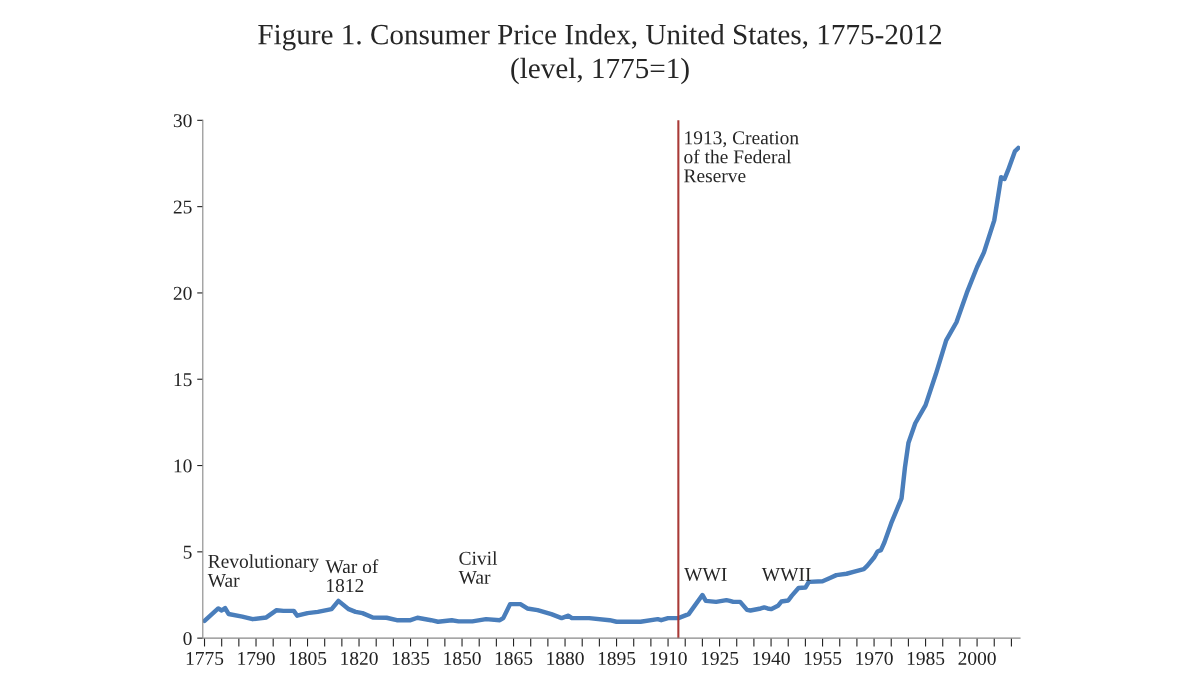 This screenshot has height=676, width=1200. What do you see at coordinates (411, 658) in the screenshot?
I see `x-tick-label: 1835` at bounding box center [411, 658].